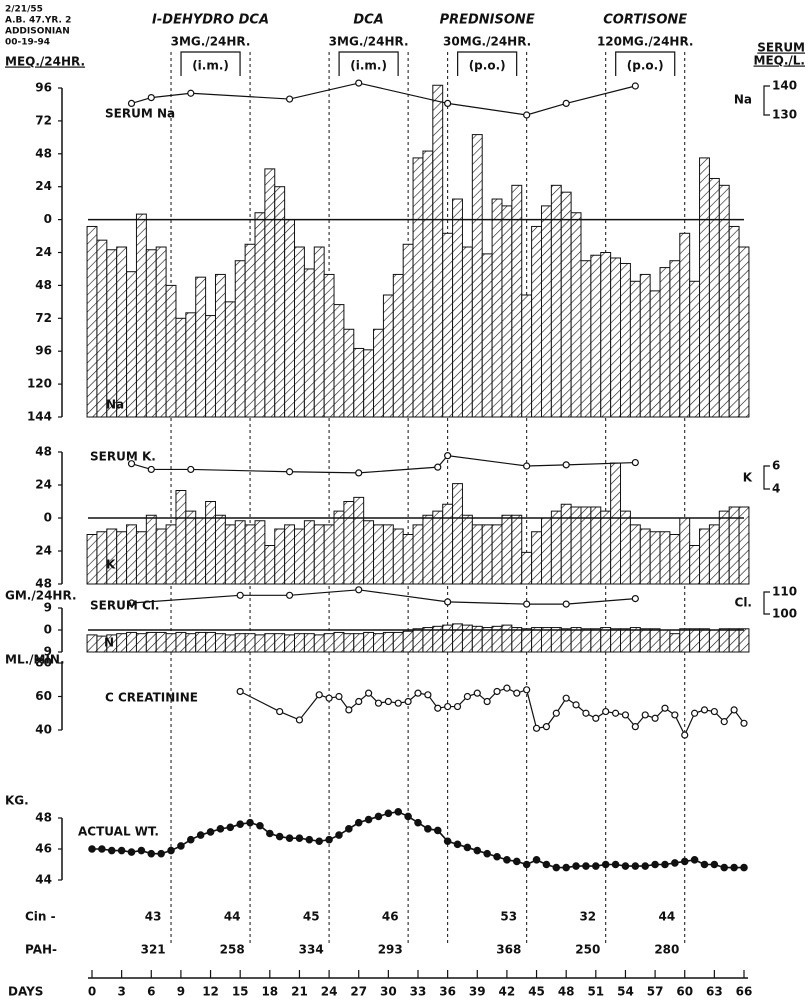  What do you see at coordinates (35, 660) in the screenshot?
I see `y-axis-label: ML./MIN.` at bounding box center [35, 660].